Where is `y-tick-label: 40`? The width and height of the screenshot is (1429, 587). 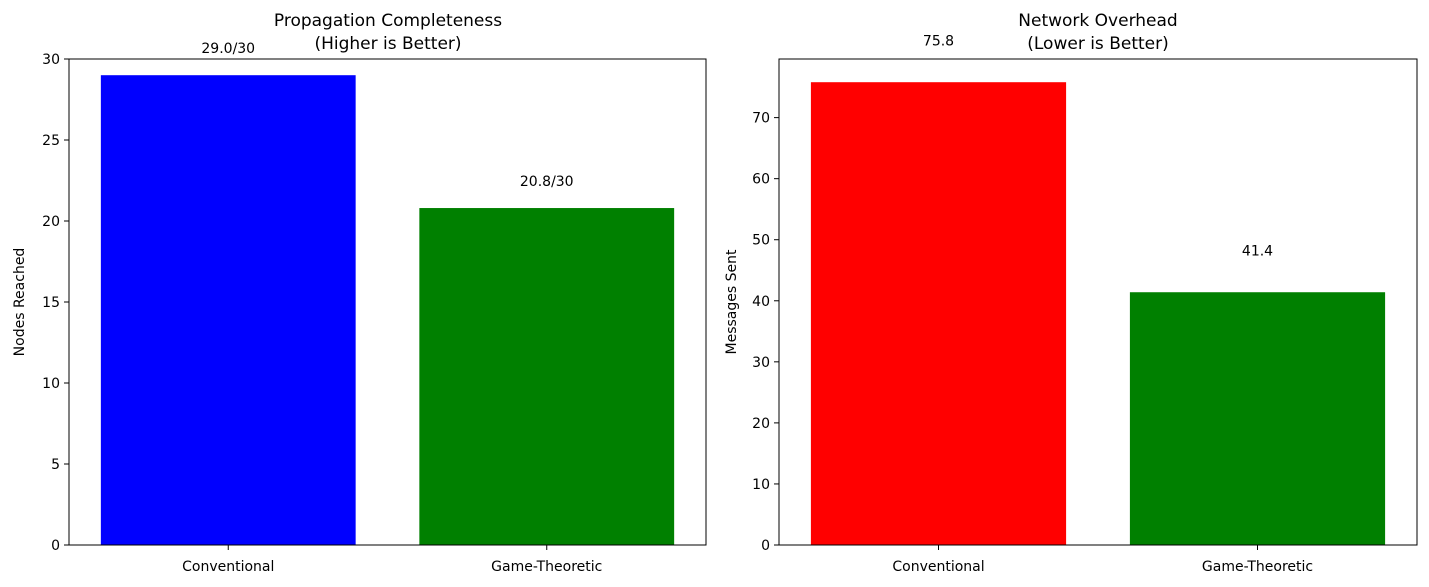
y-tick-label: 40 is located at coordinates (761, 302).